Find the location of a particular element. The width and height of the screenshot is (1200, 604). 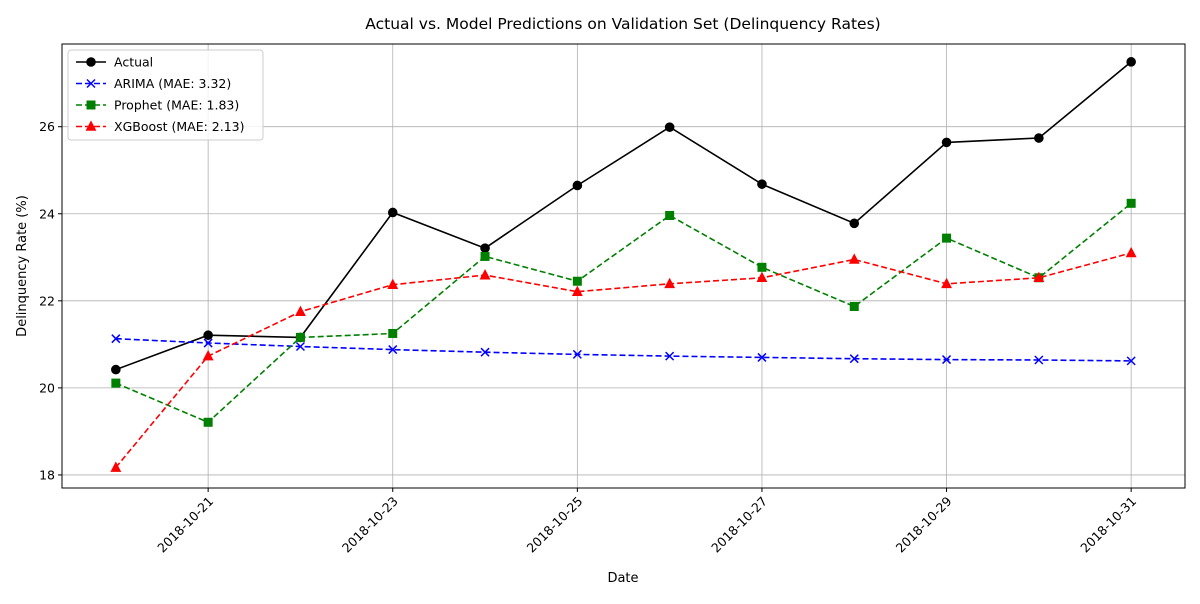

y-tick-label: 24 is located at coordinates (47, 213).